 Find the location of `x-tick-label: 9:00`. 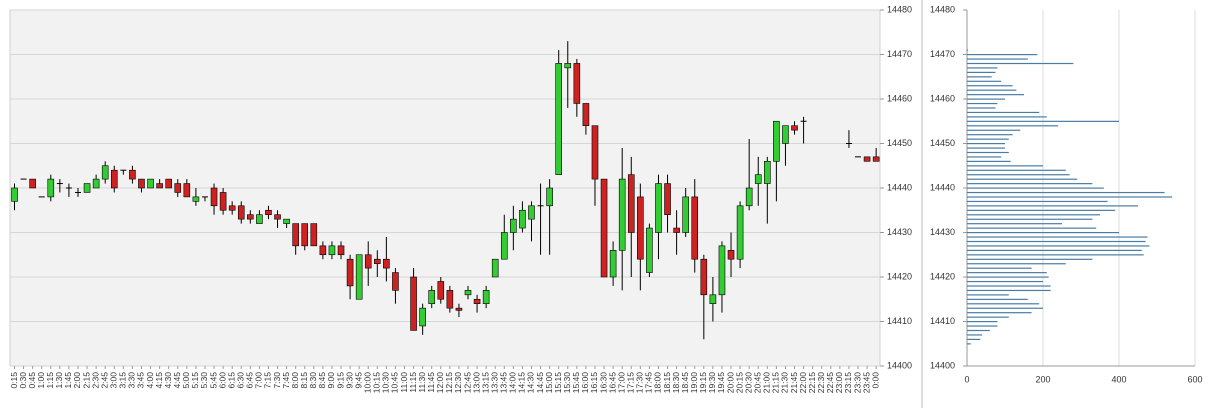

x-tick-label: 9:00 is located at coordinates (331, 380).